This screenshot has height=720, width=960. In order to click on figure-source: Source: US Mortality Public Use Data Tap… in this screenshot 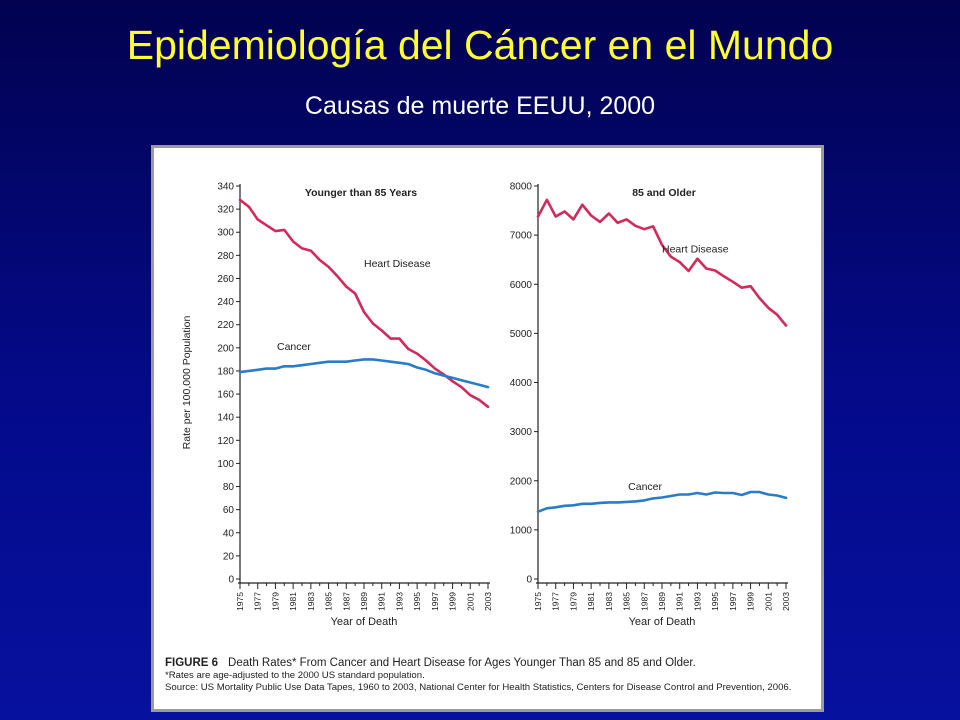, I will do `click(478, 687)`.